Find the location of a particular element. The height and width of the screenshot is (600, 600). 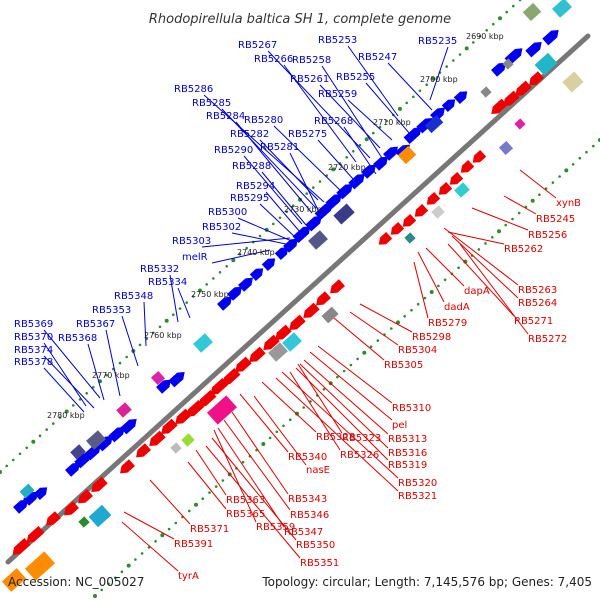

reverse-gene-label: RB5320 is located at coordinates (417, 483).